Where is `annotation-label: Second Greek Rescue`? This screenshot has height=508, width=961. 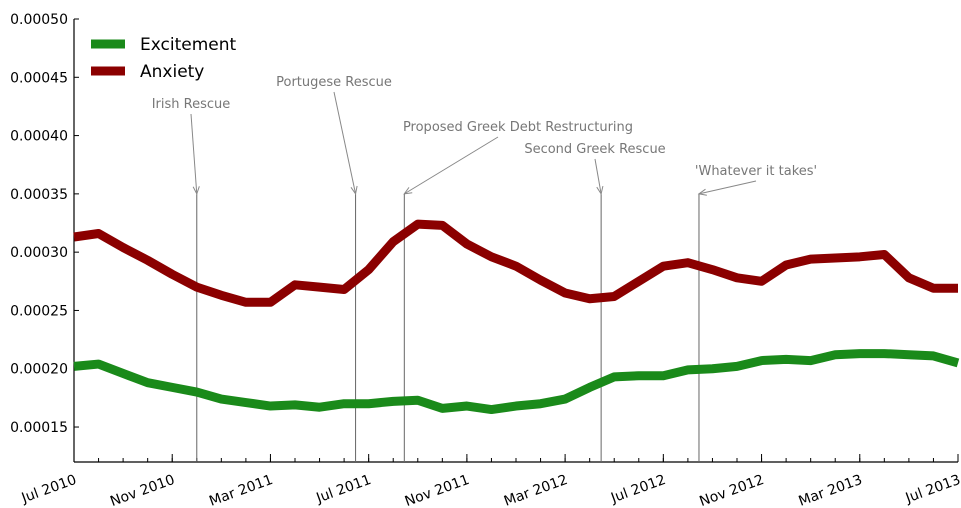
annotation-label: Second Greek Rescue is located at coordinates (594, 149).